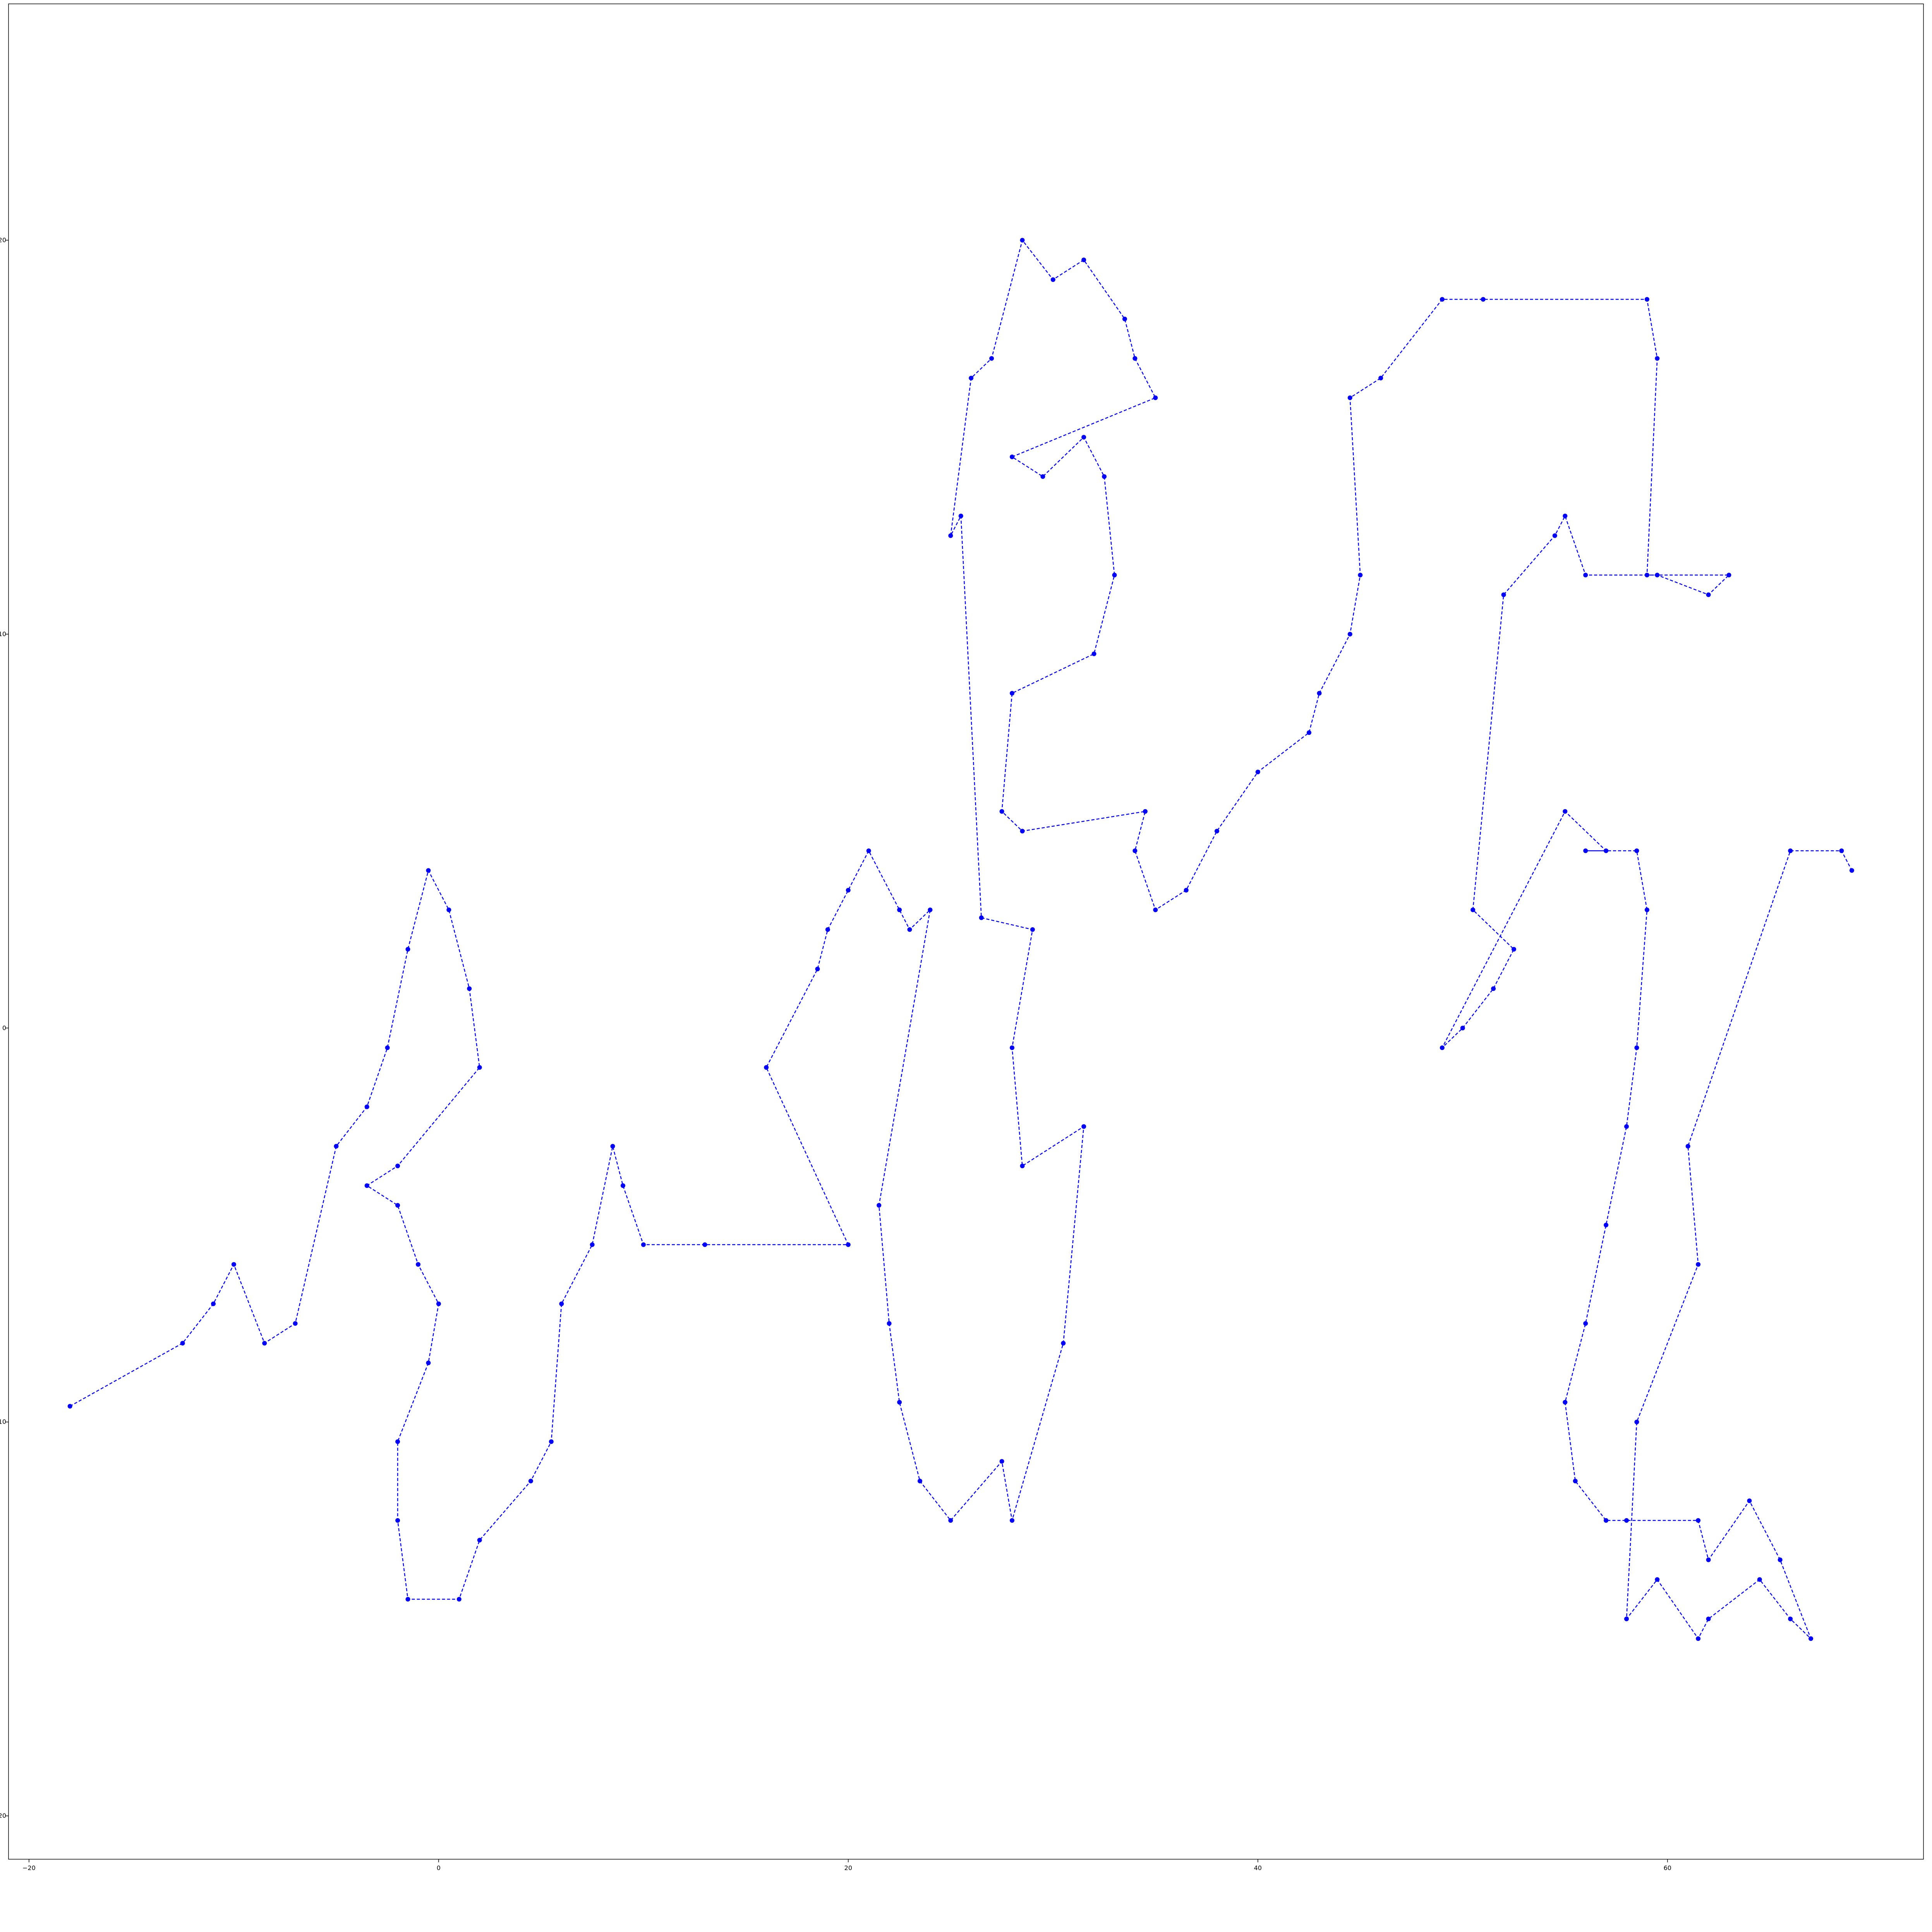 Image resolution: width=1932 pixels, height=1932 pixels. Describe the element at coordinates (3, 634) in the screenshot. I see `y-tick-label: 10` at that location.